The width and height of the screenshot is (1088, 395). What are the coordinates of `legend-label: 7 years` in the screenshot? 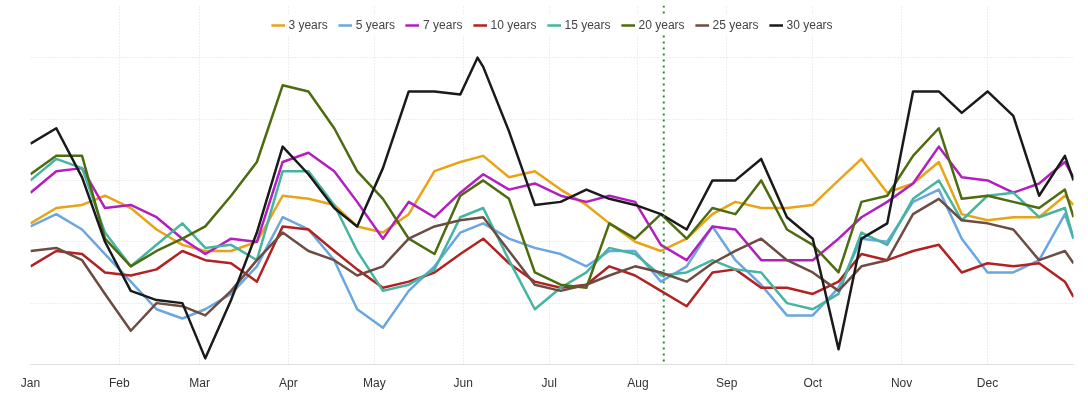 It's located at (443, 25).